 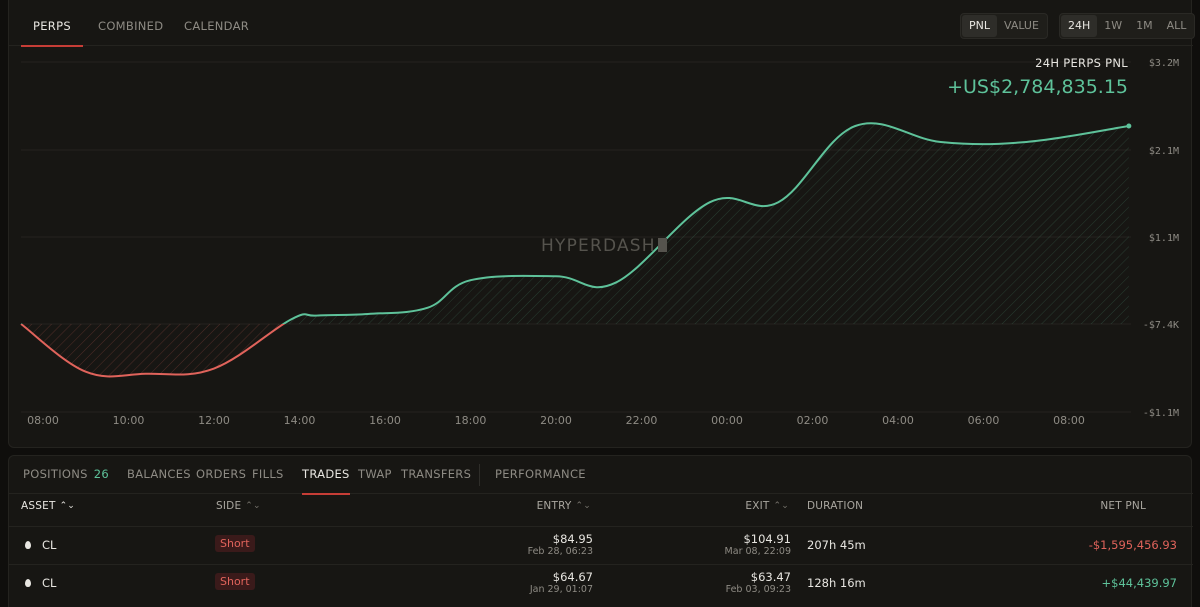 What do you see at coordinates (561, 589) in the screenshot?
I see `row-entry-time: Jan 29, 01:07` at bounding box center [561, 589].